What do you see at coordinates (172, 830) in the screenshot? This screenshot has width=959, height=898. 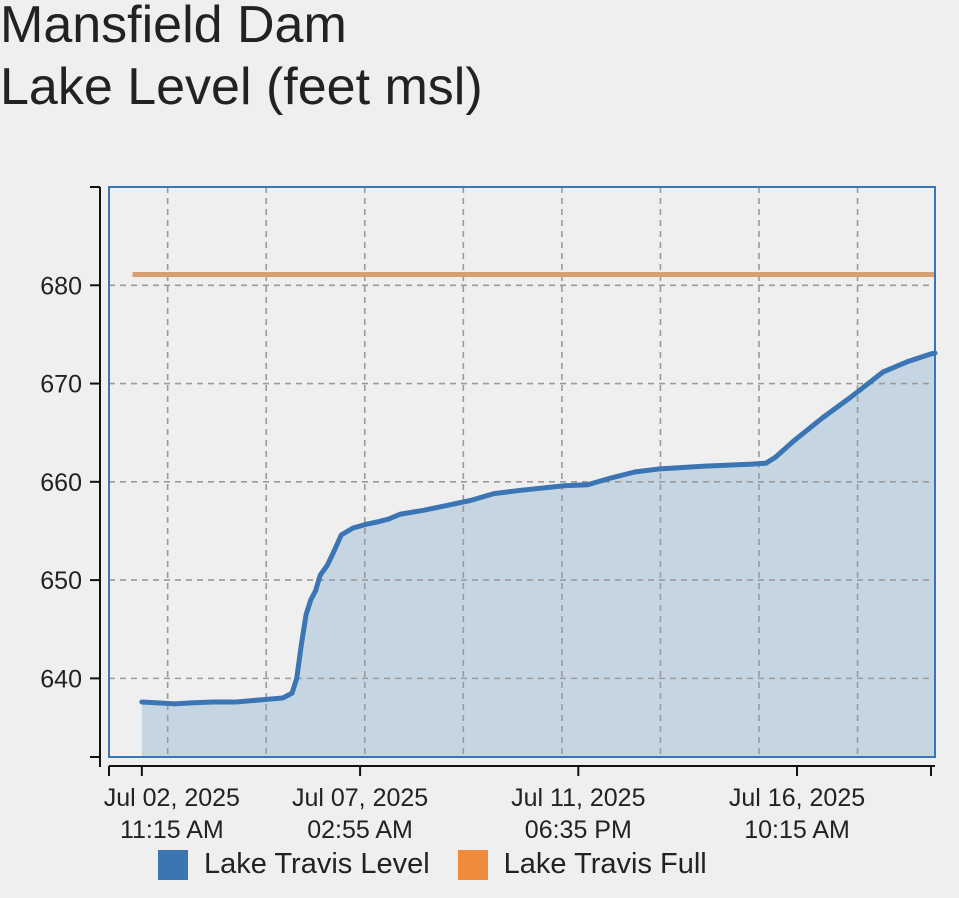 I see `x-tick-label-time: 11:15 AM` at bounding box center [172, 830].